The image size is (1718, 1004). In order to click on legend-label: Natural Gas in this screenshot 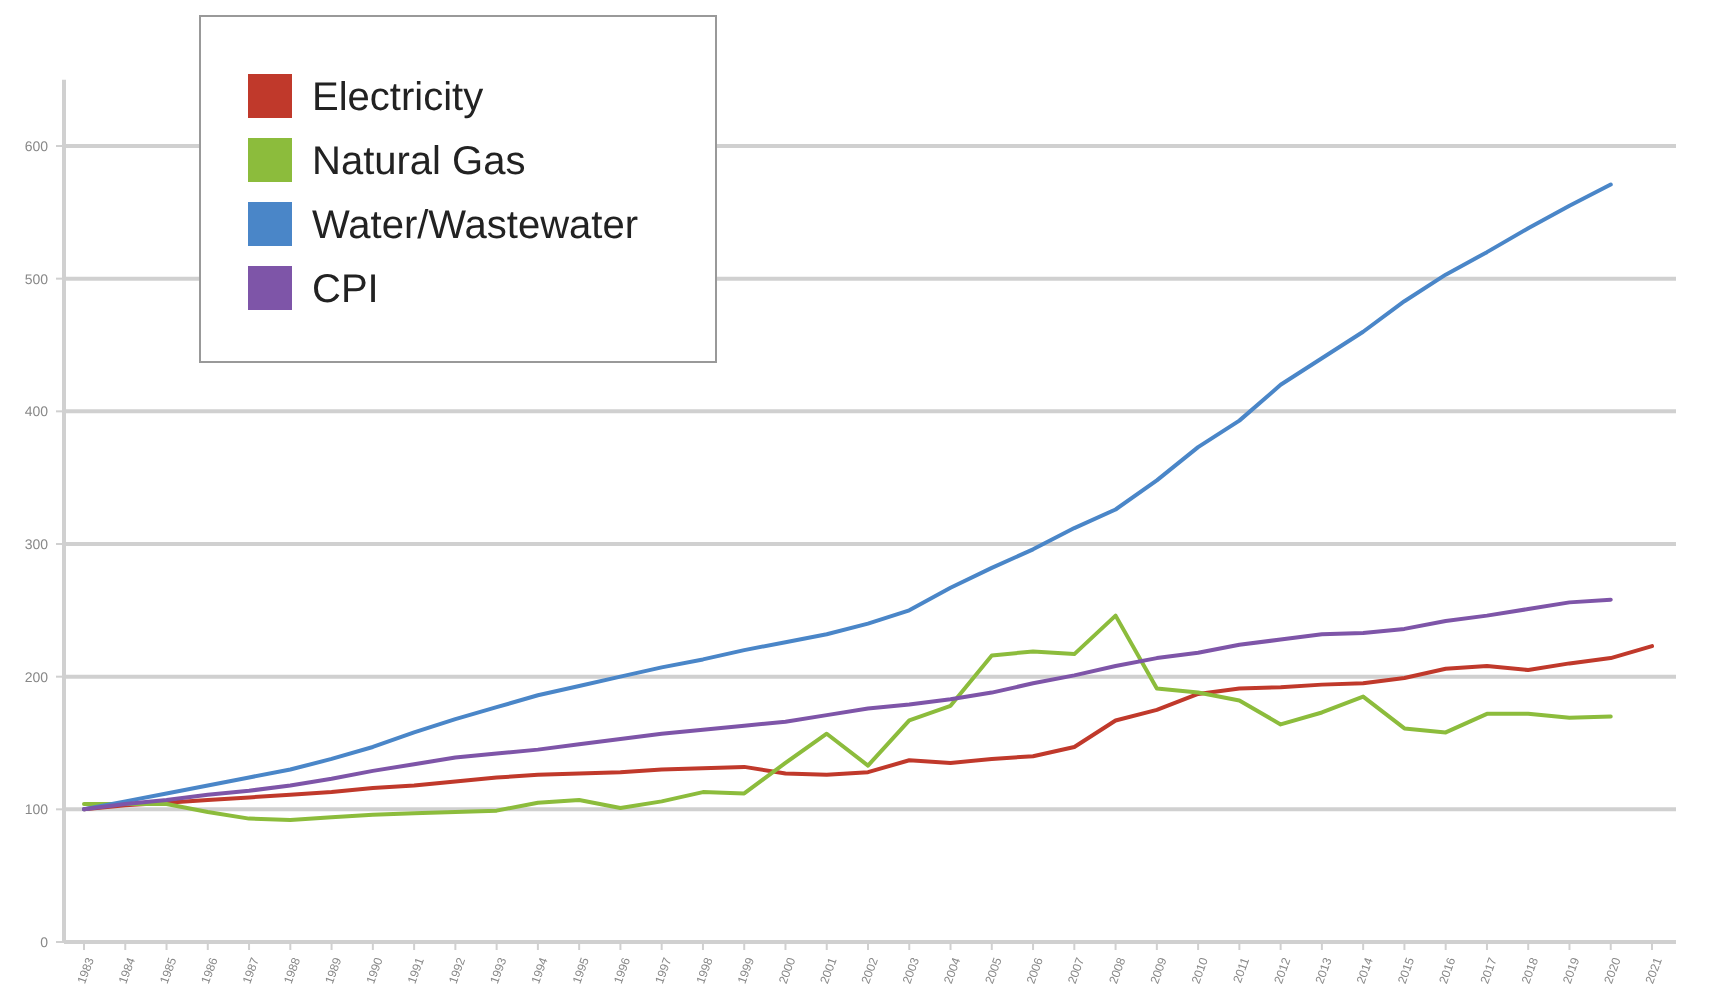, I will do `click(419, 162)`.